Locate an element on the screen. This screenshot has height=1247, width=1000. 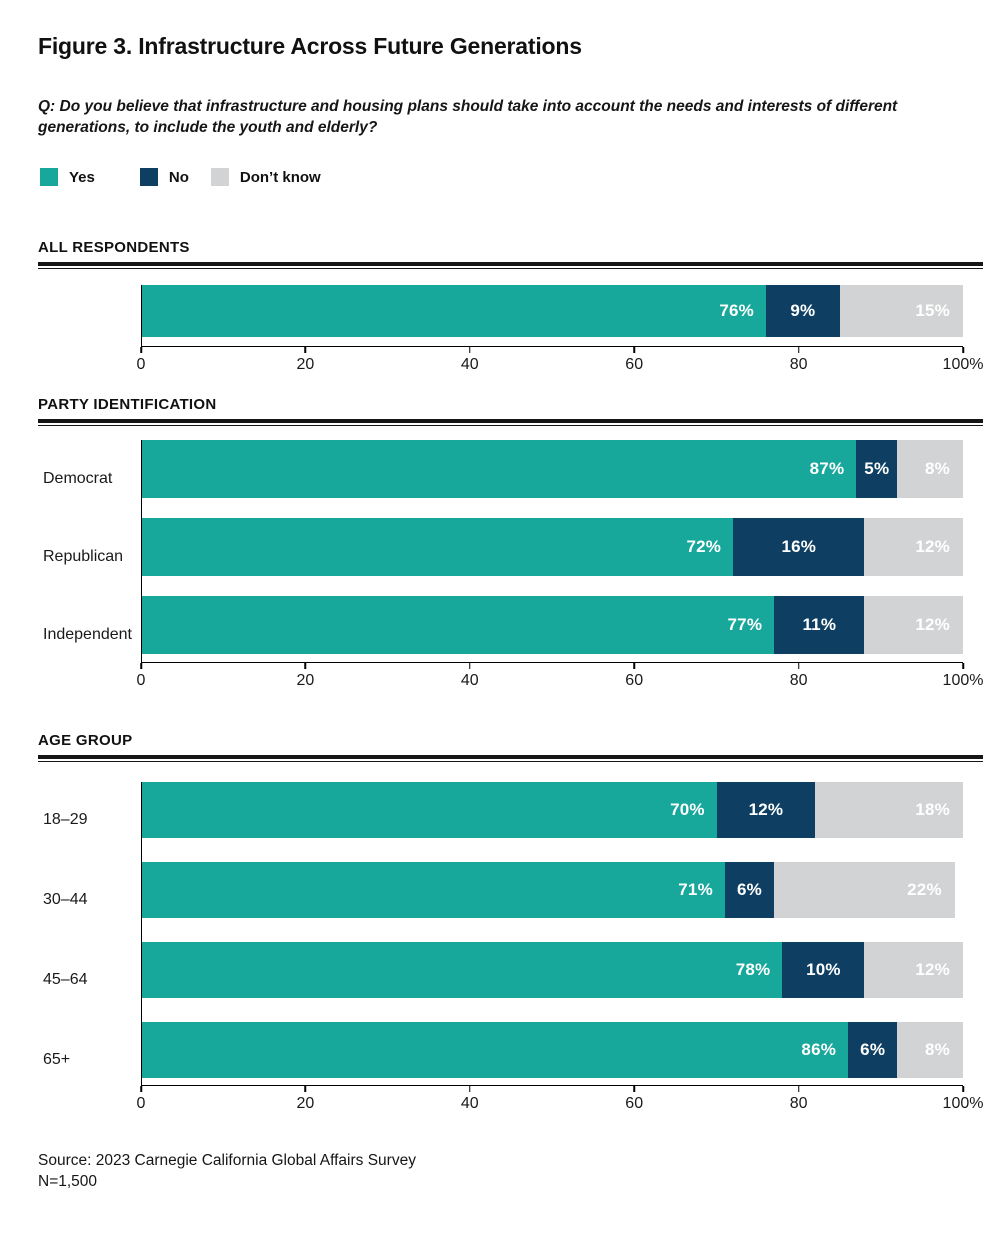
bar-segment-no: 5% is located at coordinates (877, 469).